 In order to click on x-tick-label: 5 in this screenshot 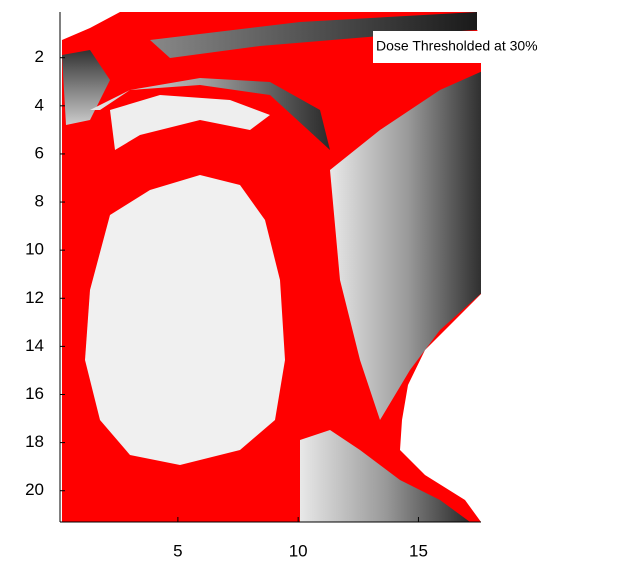, I will do `click(177, 550)`.